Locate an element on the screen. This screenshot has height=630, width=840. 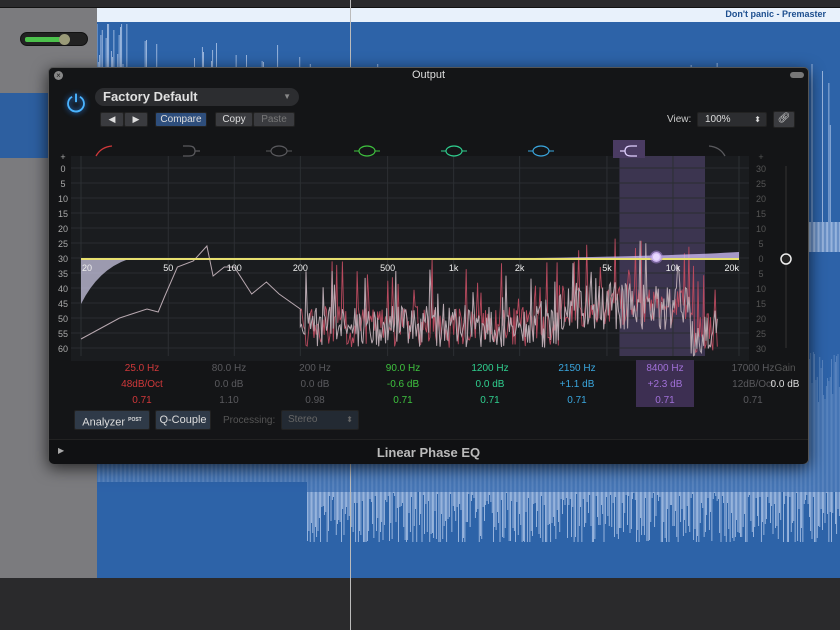
freq-label: 1k is located at coordinates (454, 268).